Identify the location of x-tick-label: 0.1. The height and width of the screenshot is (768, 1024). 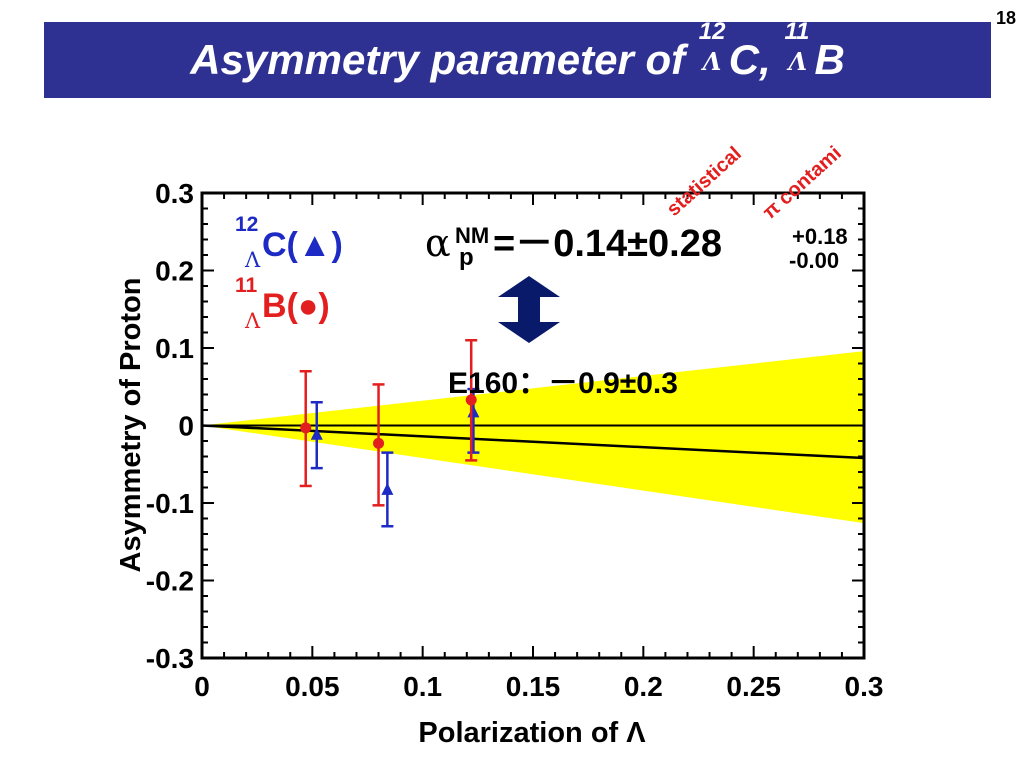
(422, 686).